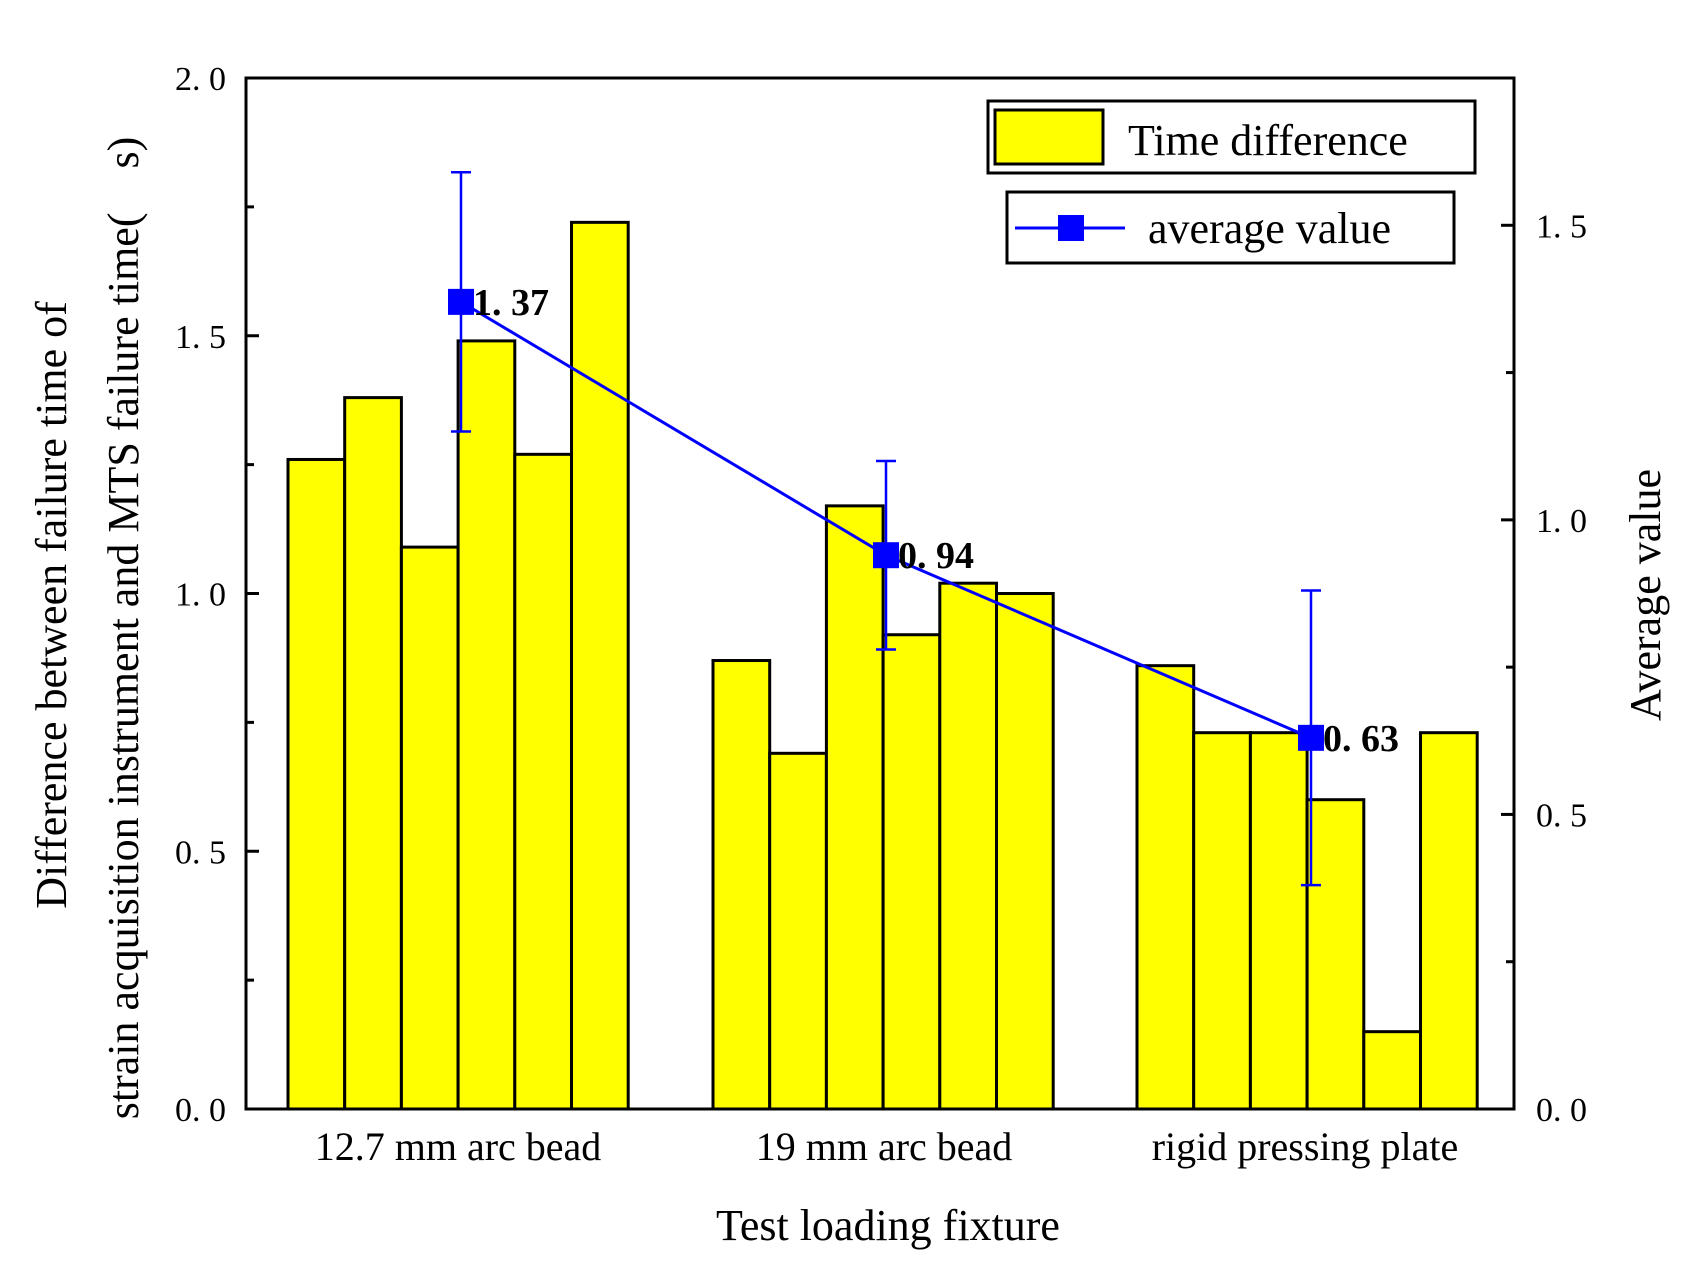 The height and width of the screenshot is (1267, 1690). What do you see at coordinates (1561, 815) in the screenshot?
I see `right-tick-label-1: 0. 5` at bounding box center [1561, 815].